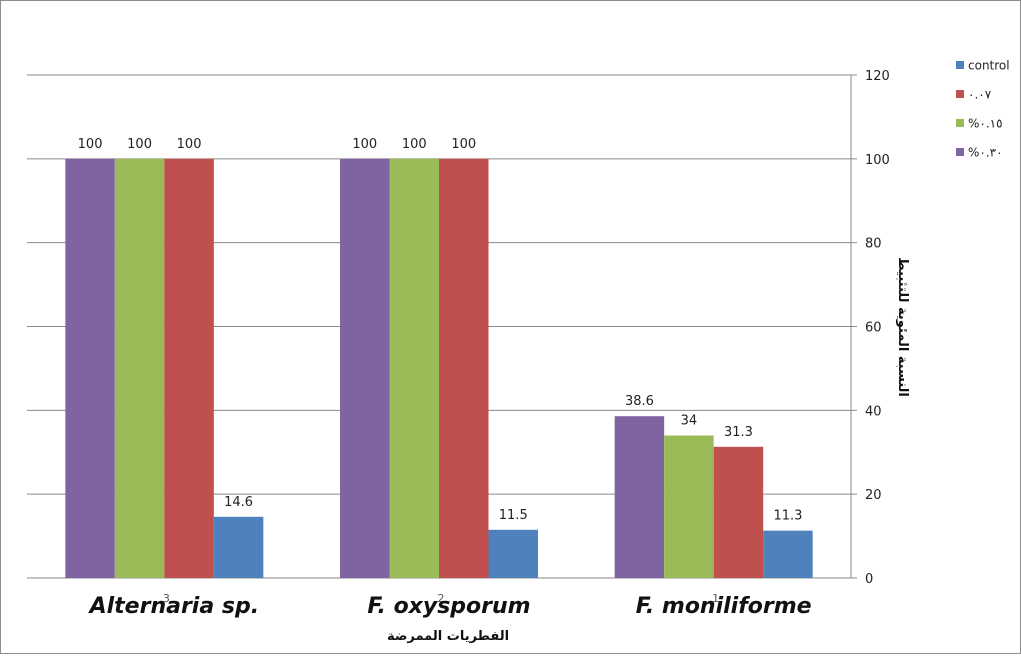 Image resolution: width=1021 pixels, height=659 pixels. Describe the element at coordinates (989, 66) in the screenshot. I see `legend-label: control` at that location.